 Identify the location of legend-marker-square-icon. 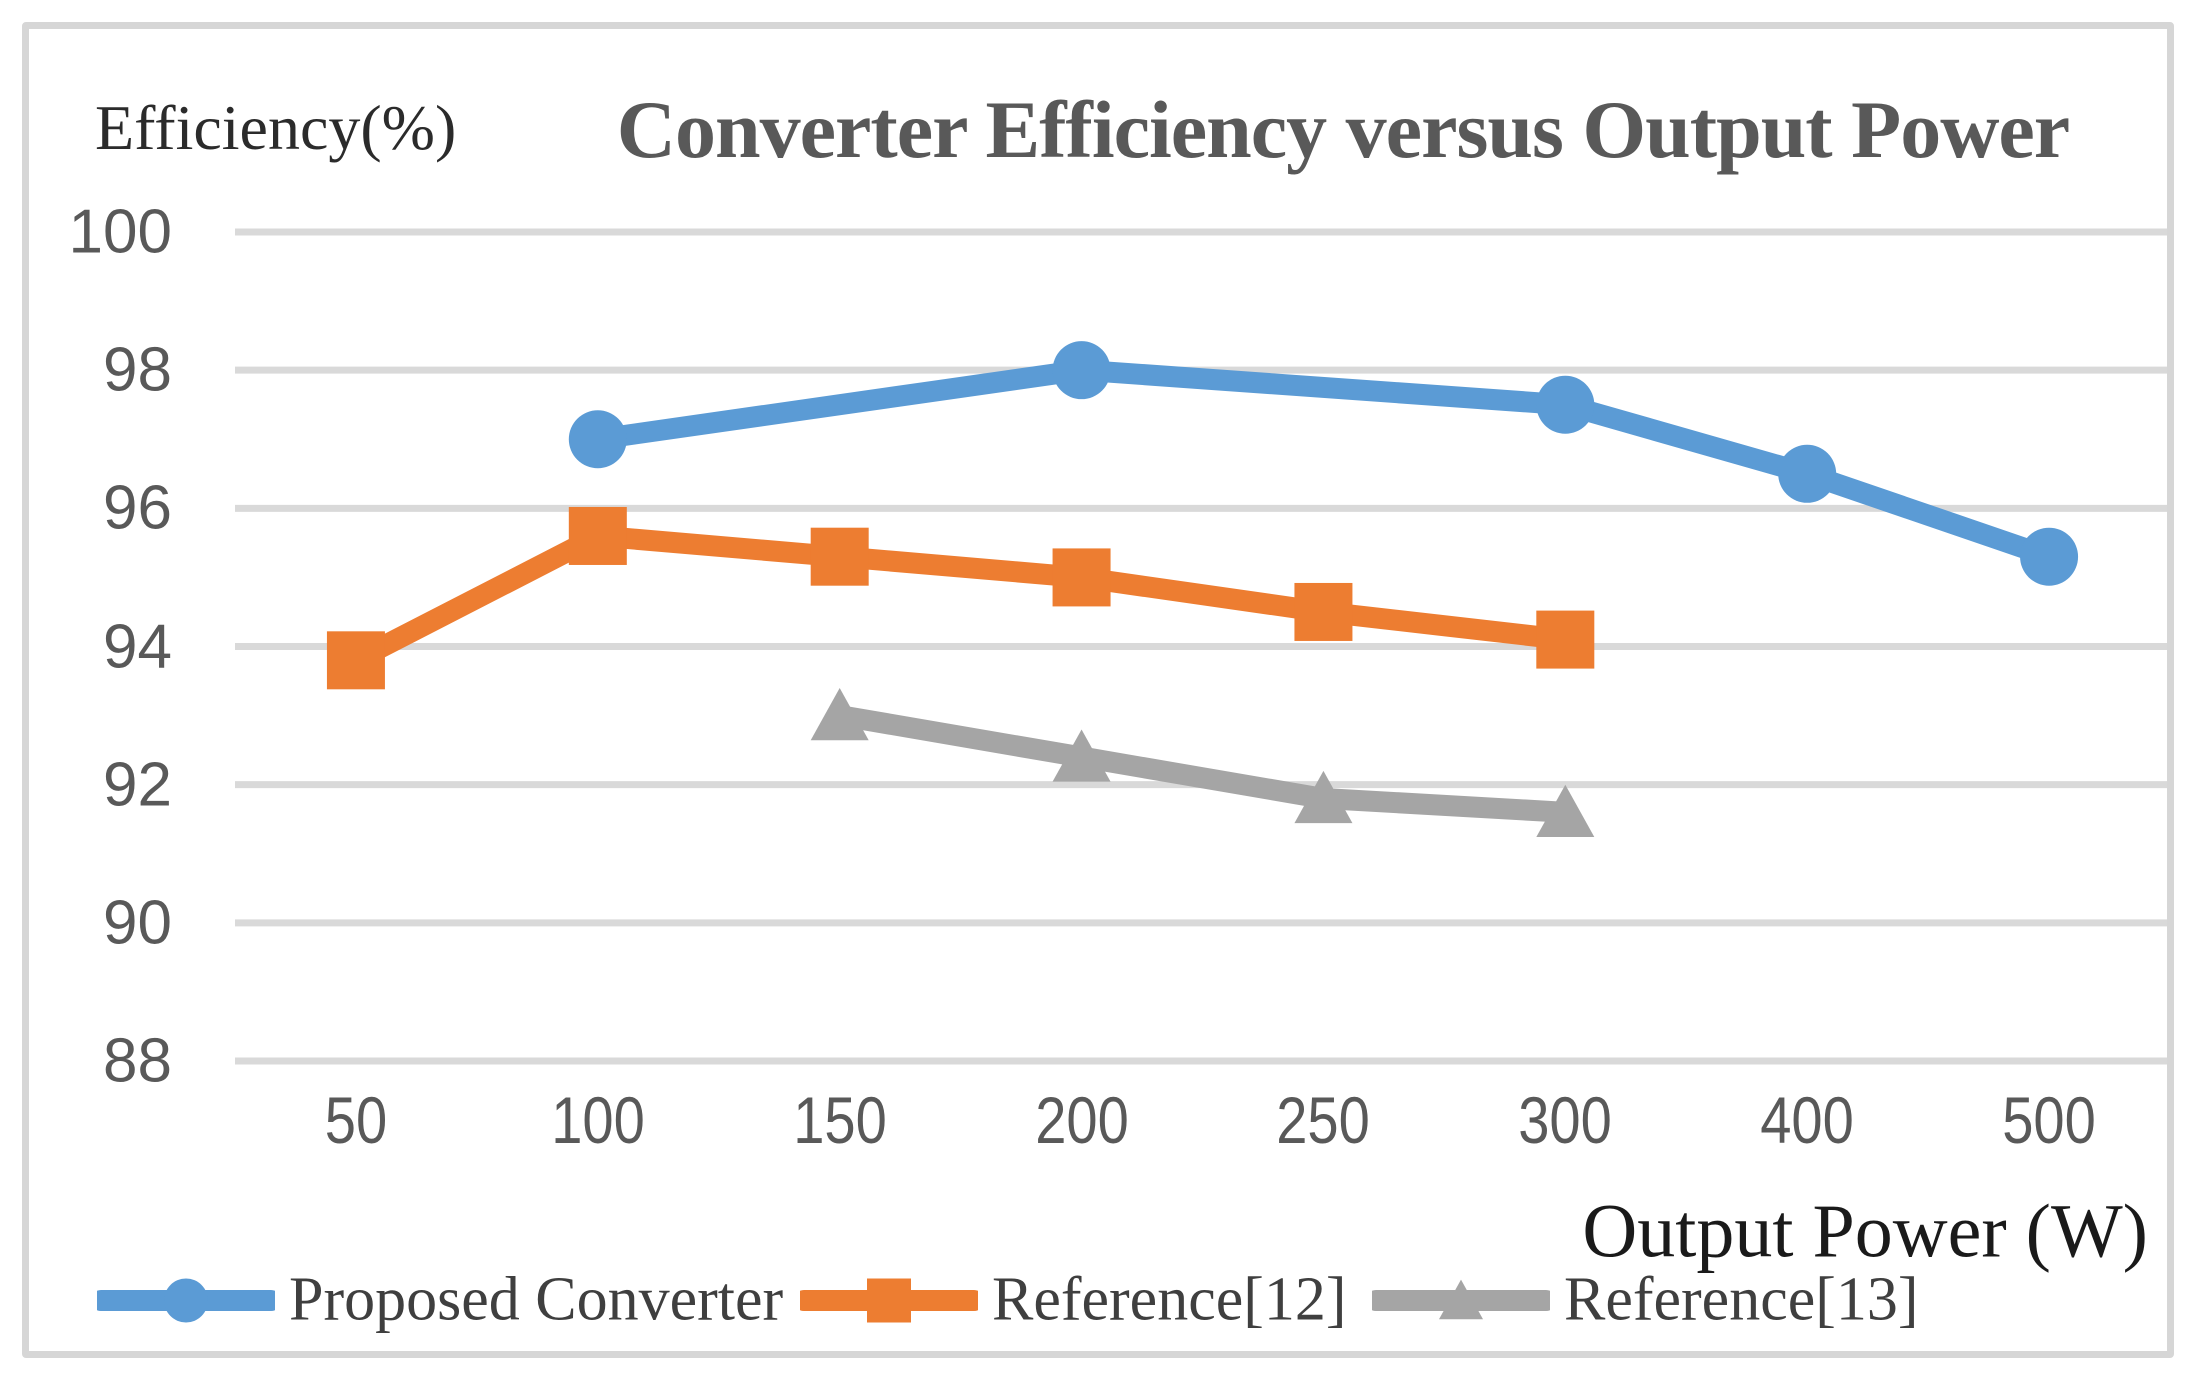
(889, 1300).